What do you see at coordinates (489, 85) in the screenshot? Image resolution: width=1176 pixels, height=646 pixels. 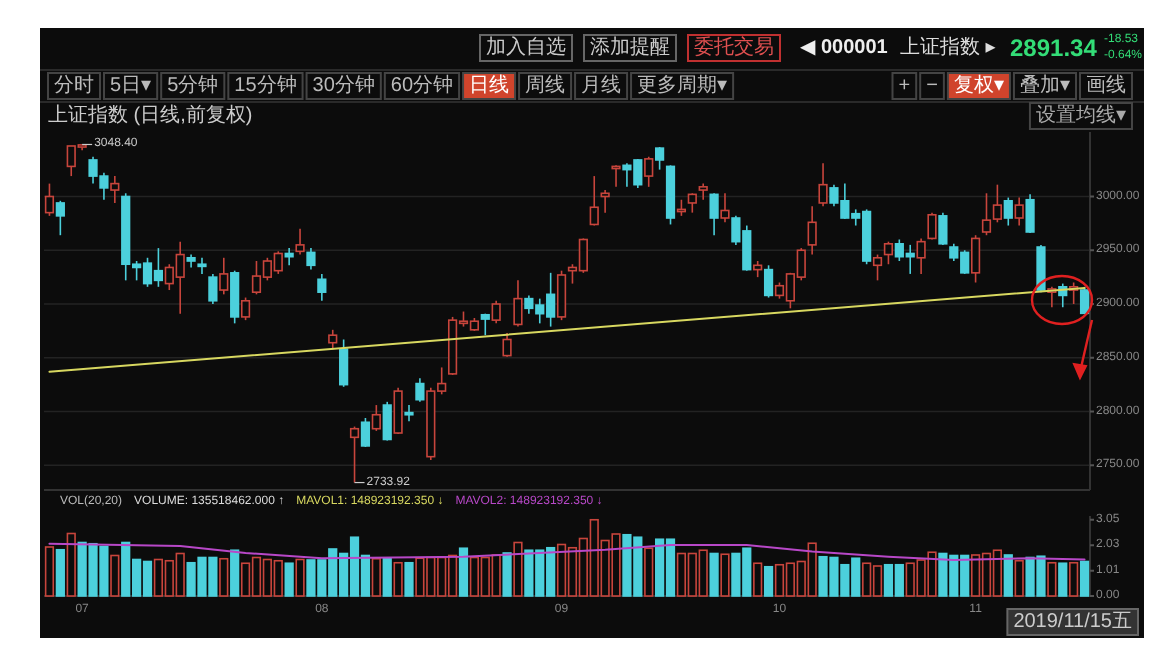 I see `text: 日线` at bounding box center [489, 85].